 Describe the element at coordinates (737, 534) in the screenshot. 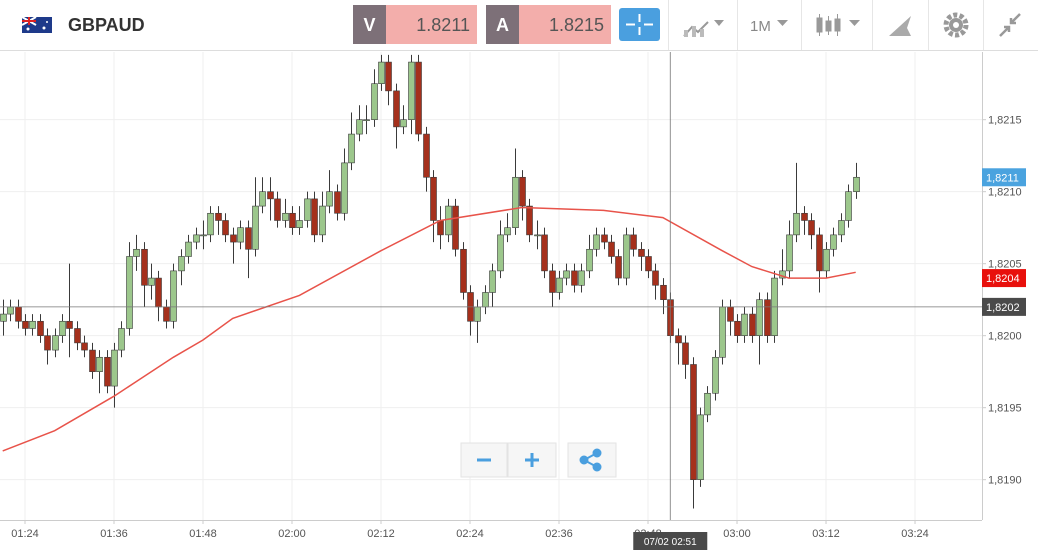

I see `x-tick-label: 03:00` at that location.